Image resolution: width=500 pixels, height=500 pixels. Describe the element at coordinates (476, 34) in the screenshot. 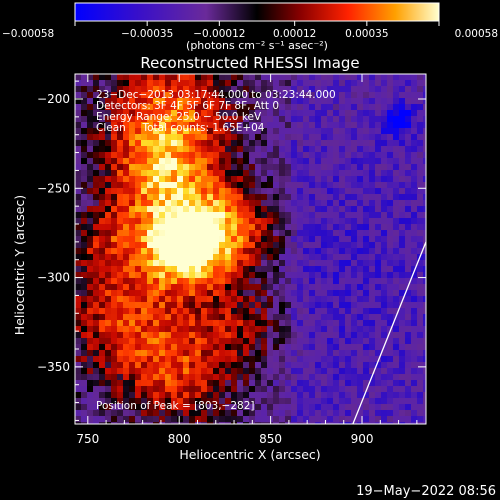

I see `colorbar-tick-label: 0.00058` at that location.